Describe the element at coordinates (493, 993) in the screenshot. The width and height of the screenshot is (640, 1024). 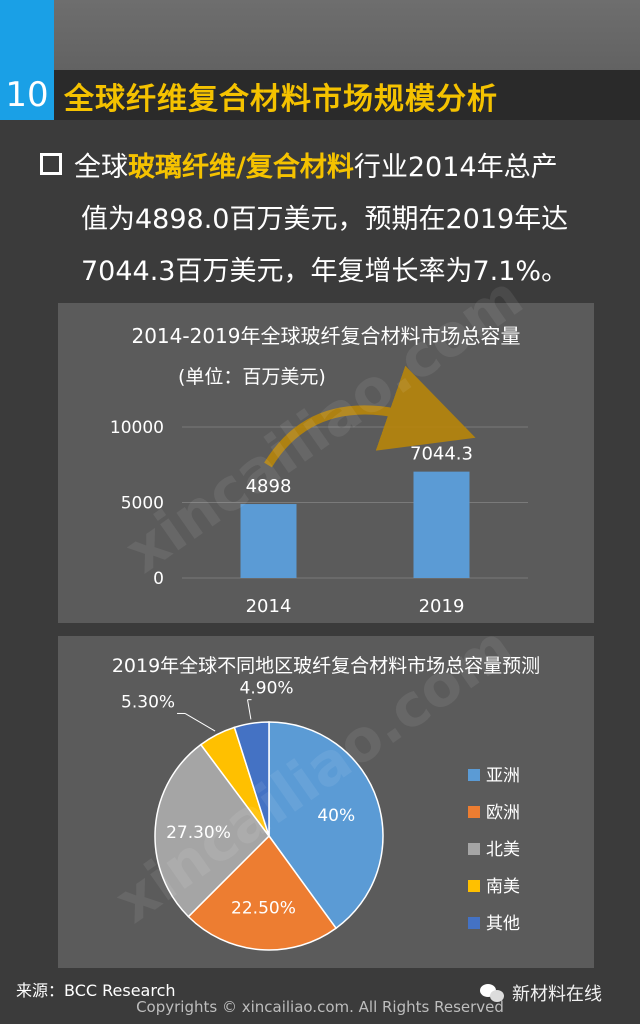
I see `wechat-icon` at that location.